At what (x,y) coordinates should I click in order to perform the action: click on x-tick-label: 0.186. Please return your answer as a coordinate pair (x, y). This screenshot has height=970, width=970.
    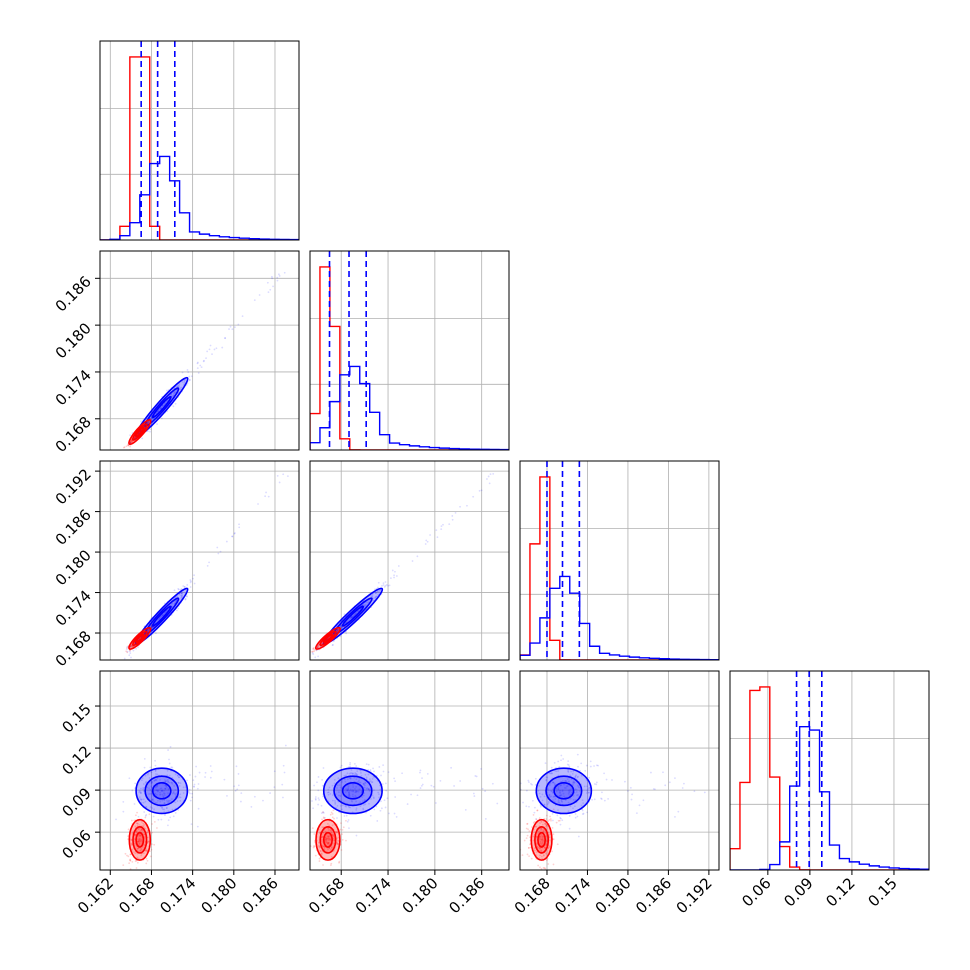
    Looking at the image, I should click on (260, 895).